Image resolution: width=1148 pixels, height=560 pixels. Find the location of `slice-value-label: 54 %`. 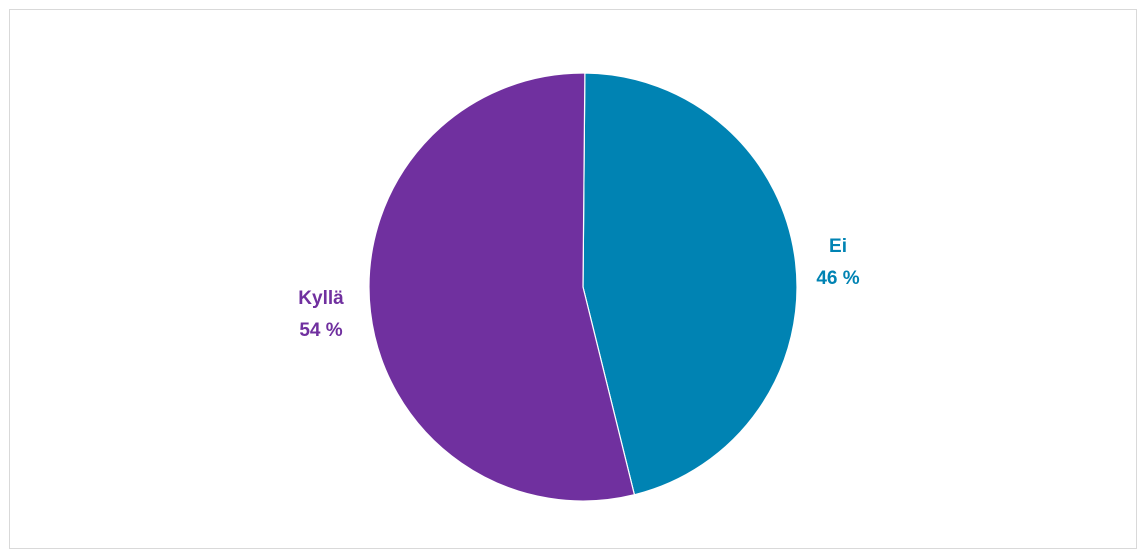

slice-value-label: 54 % is located at coordinates (320, 330).